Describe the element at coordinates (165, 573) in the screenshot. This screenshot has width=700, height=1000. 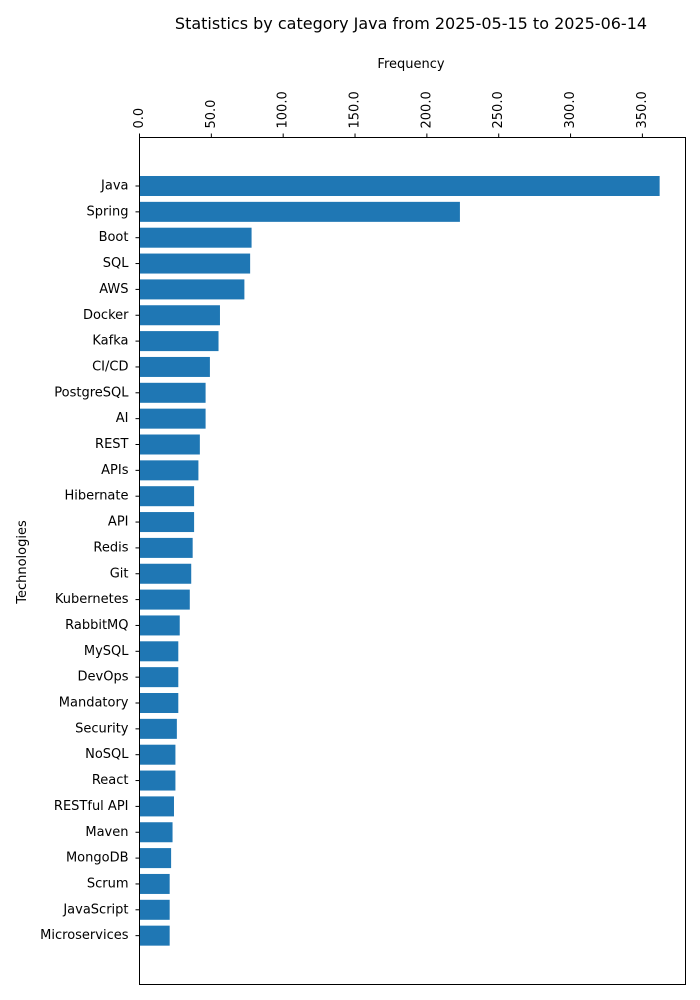
I see `bar-git` at that location.